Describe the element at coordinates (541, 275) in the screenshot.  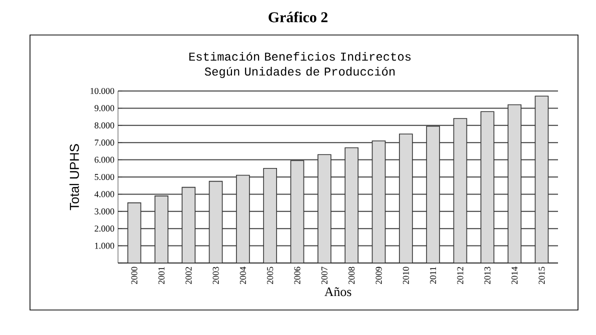
I see `x-tick-label: 2015` at that location.